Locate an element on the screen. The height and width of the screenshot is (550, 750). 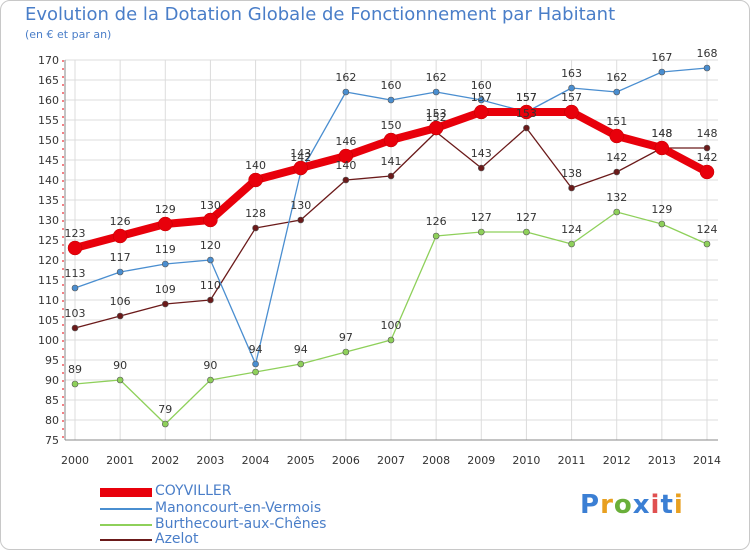
y-tick-label: 135 is located at coordinates (48, 200).